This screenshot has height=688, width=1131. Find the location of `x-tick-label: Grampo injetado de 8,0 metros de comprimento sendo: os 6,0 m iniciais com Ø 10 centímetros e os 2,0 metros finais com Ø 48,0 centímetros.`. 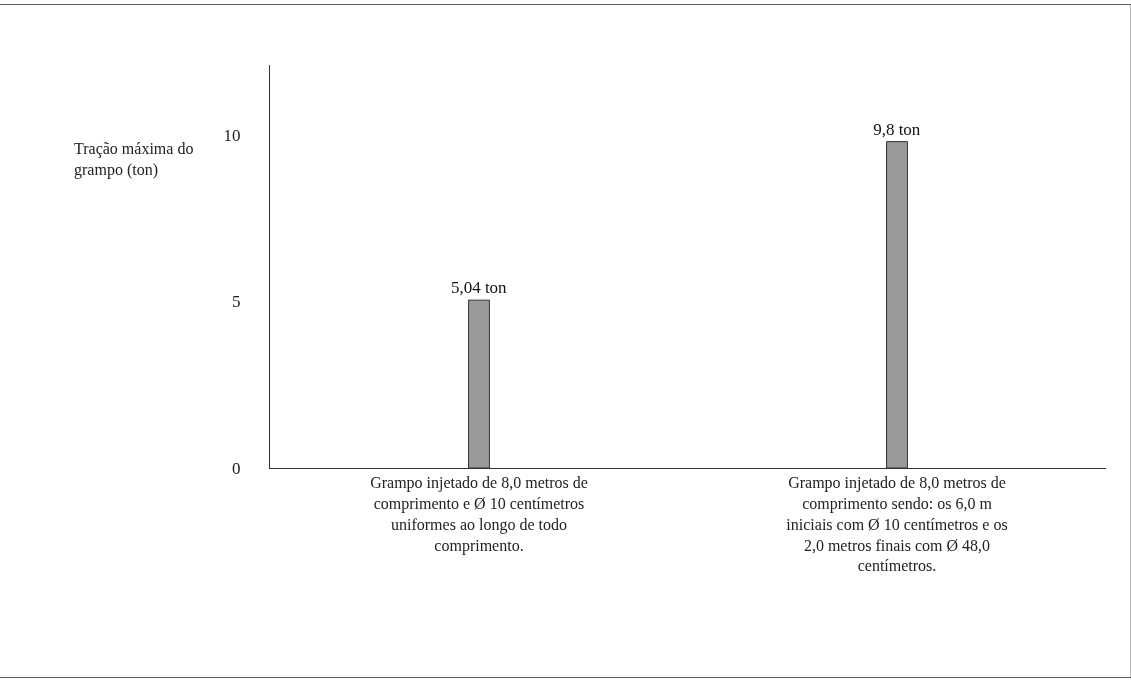

x-tick-label: Grampo injetado de 8,0 metros de comprimento sendo: os 6,0 m iniciais com Ø 10 centímetros e os 2,0 metros finais com Ø 48,0 centímetros. is located at coordinates (897, 524).